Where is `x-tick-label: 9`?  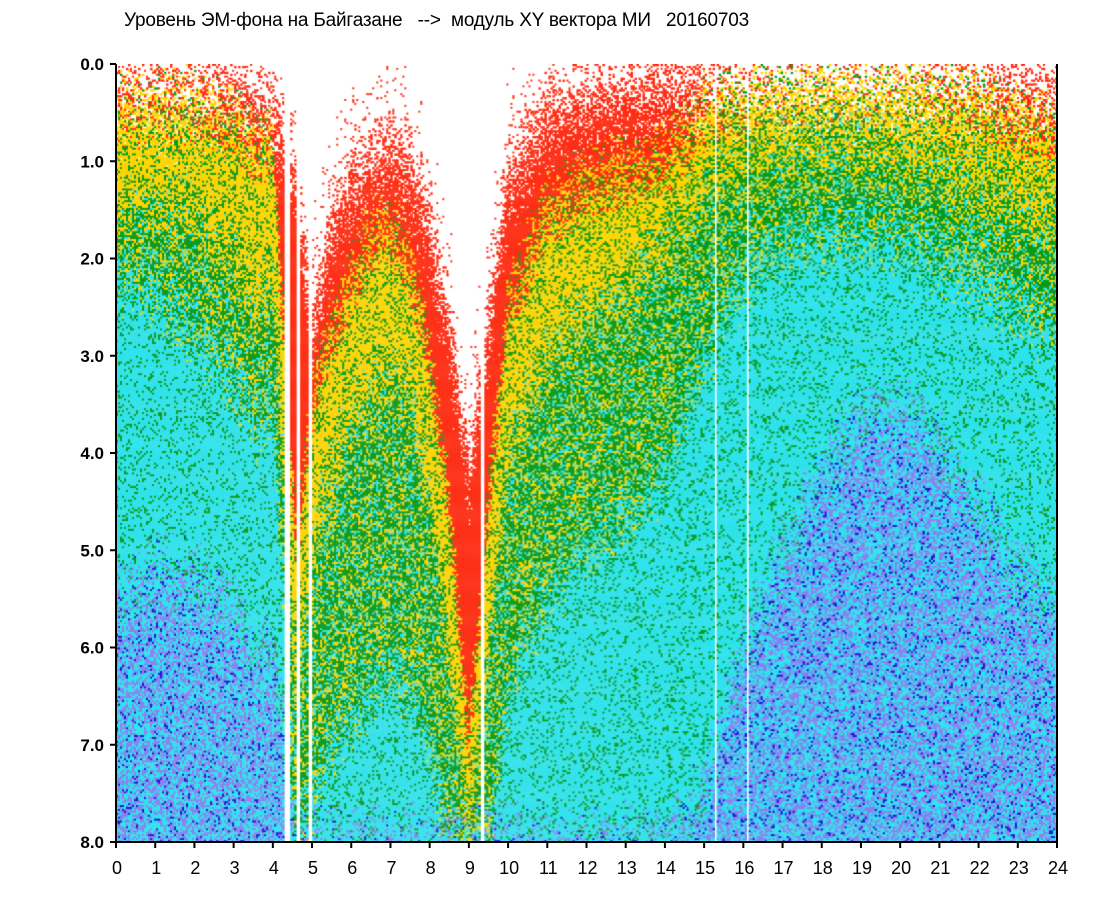 x-tick-label: 9 is located at coordinates (470, 868).